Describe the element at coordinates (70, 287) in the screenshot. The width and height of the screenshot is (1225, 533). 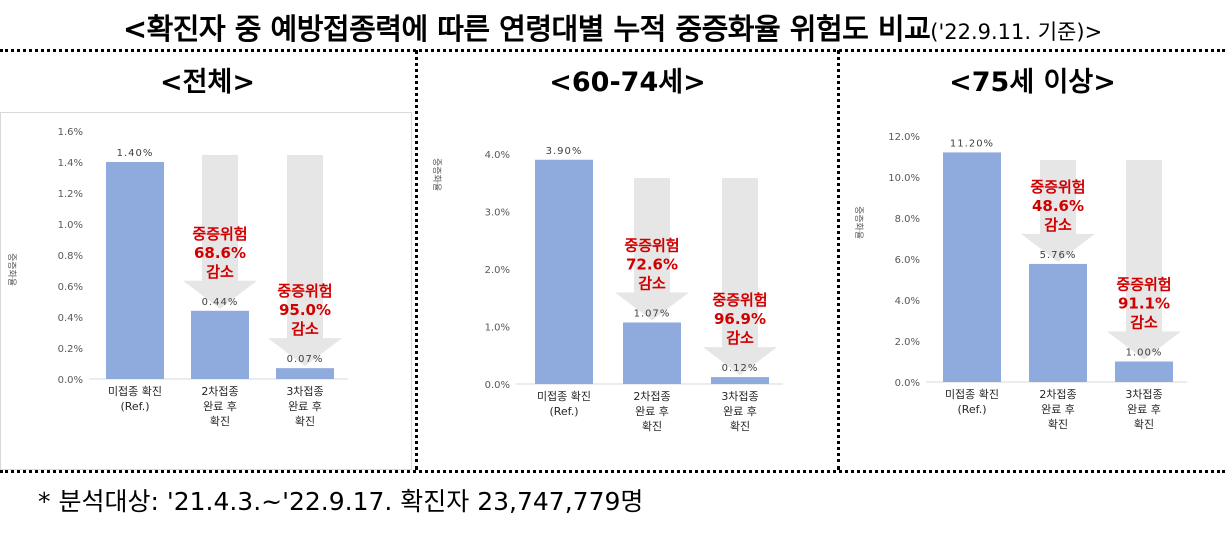
I see `y-tick-label: 0.6%` at that location.